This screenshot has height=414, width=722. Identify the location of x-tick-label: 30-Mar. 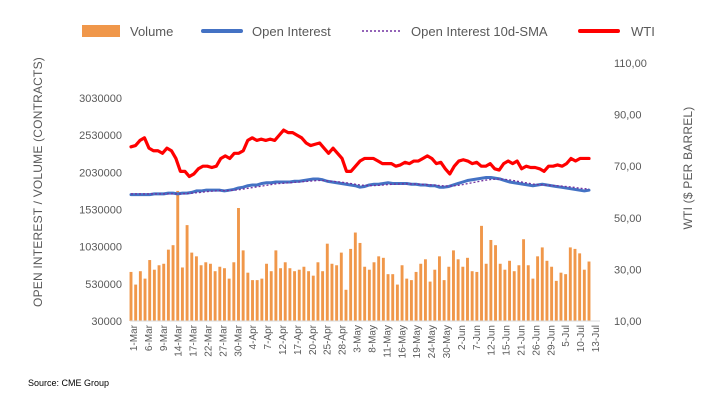
(238, 340).